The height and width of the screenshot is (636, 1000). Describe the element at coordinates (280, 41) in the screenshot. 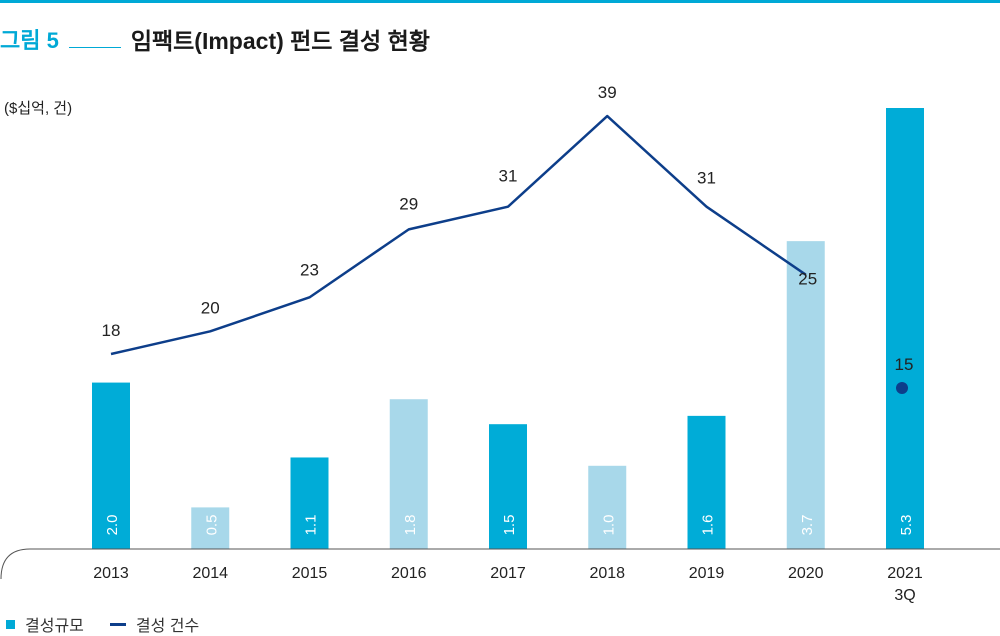

I see `figure-title: 임팩트(Impact) 펀드 결성 현황` at that location.